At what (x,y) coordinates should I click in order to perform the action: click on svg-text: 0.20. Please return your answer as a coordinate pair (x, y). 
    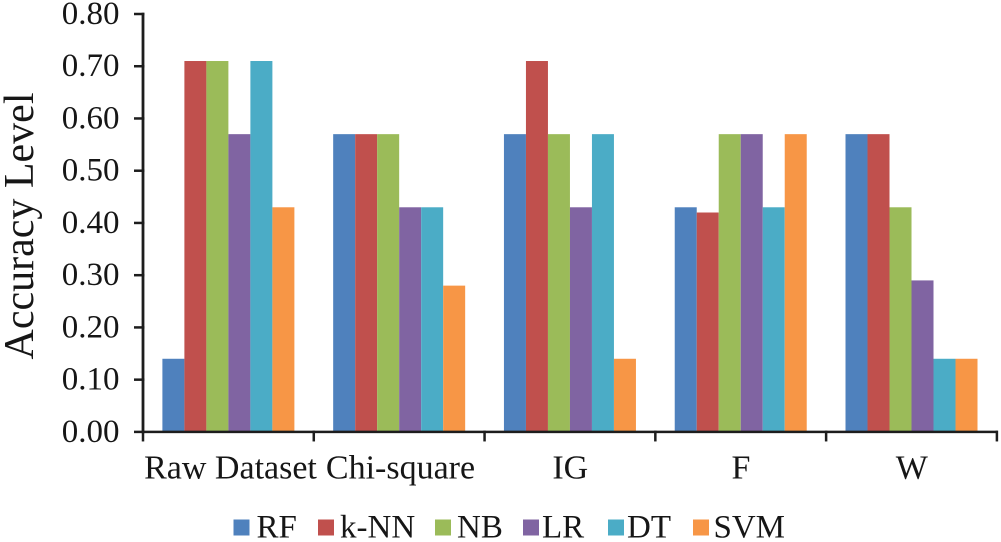
    Looking at the image, I should click on (91, 327).